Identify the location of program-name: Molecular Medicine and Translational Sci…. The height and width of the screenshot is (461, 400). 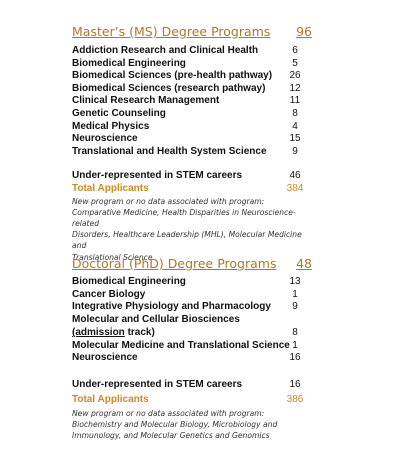
(181, 345).